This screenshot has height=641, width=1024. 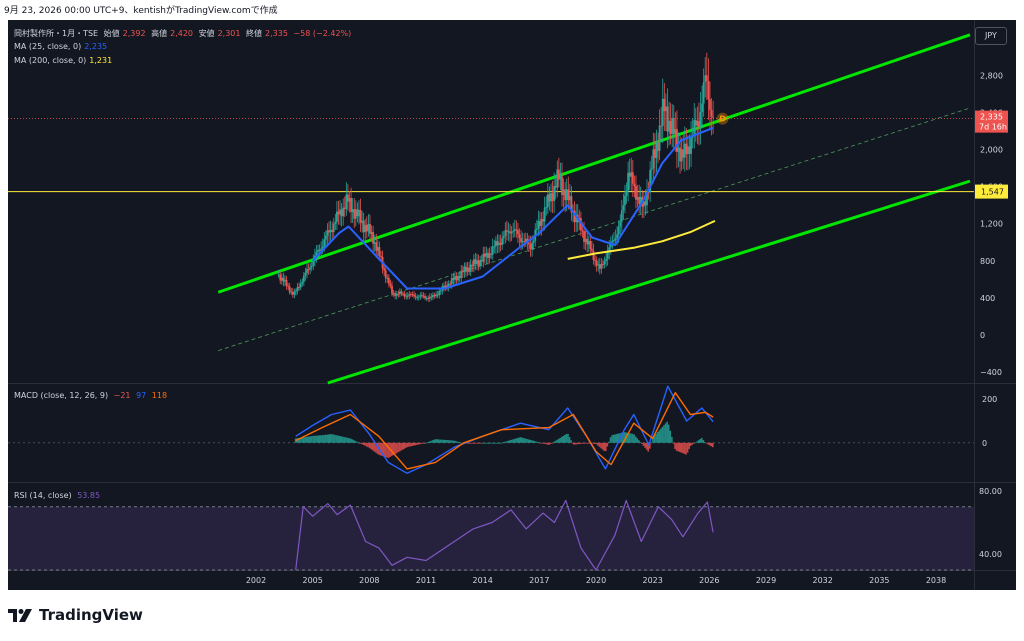 I want to click on change-value: −58 (−2.42%), so click(x=322, y=33).